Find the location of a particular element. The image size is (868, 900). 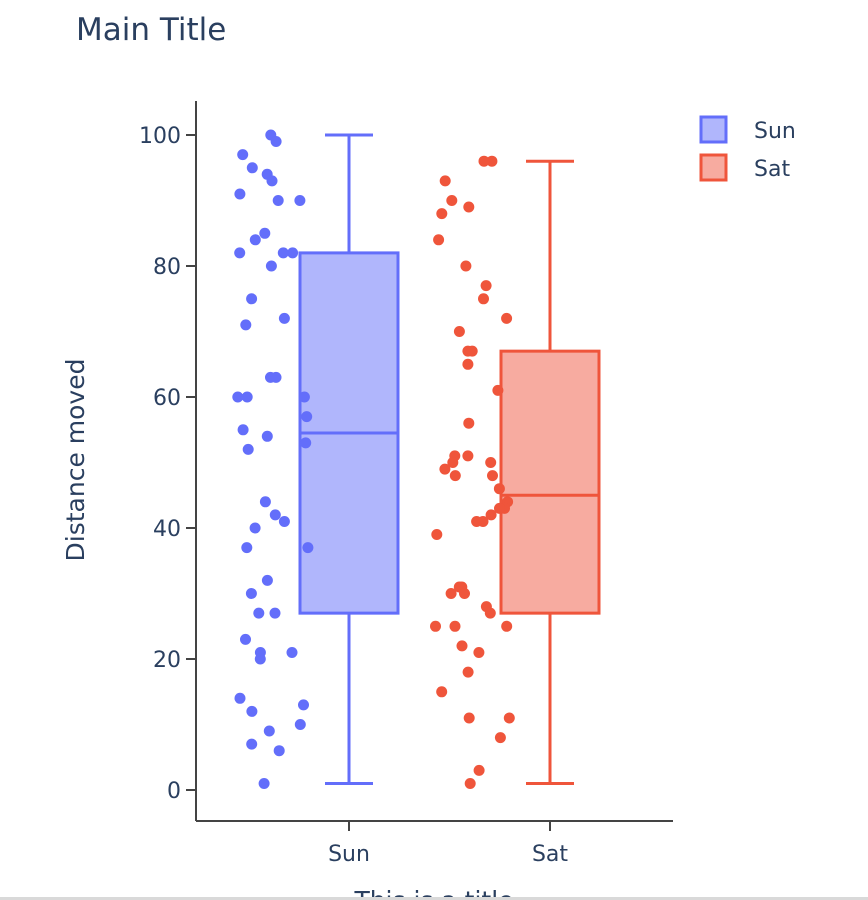

y-tick-label: 80 is located at coordinates (167, 267).